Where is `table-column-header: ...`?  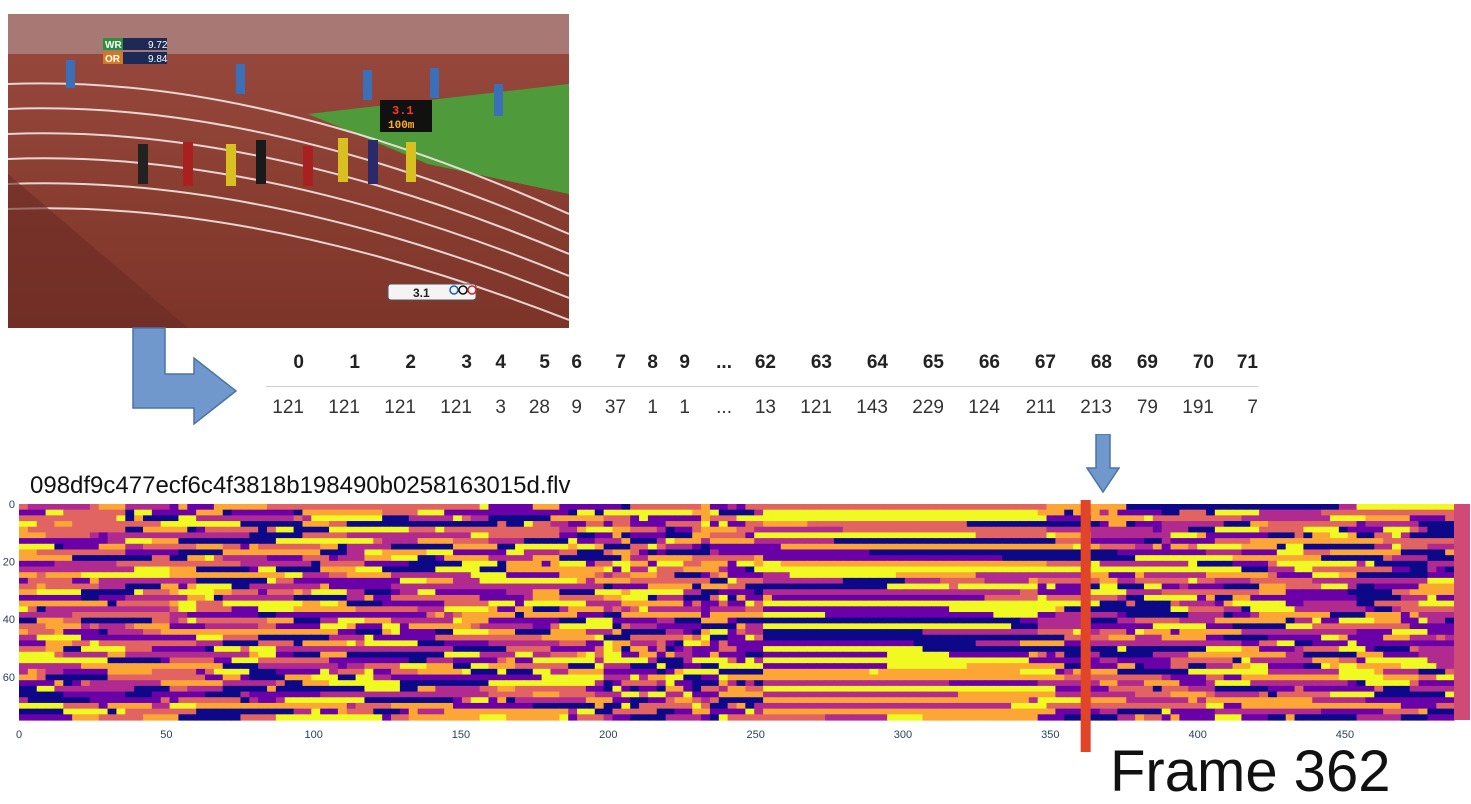 table-column-header: ... is located at coordinates (711, 367).